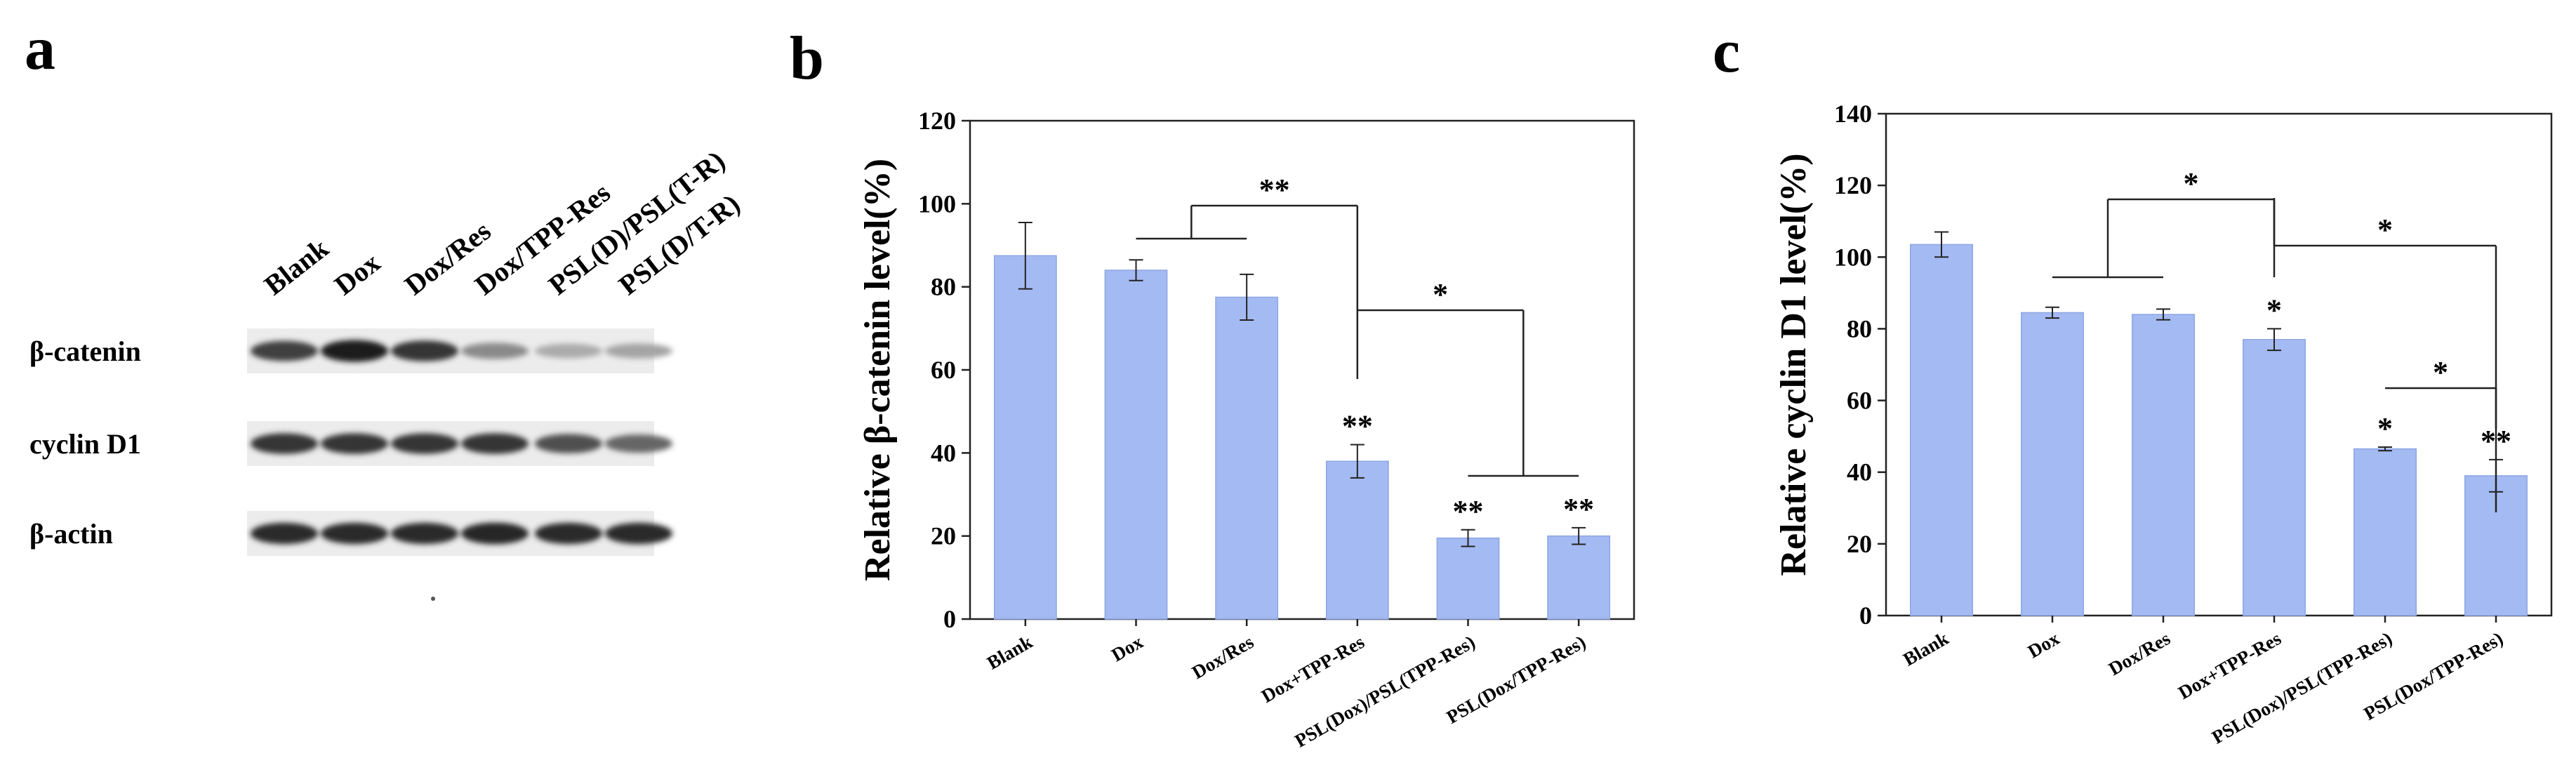  What do you see at coordinates (40, 49) in the screenshot?
I see `panel-letter-a: a` at bounding box center [40, 49].